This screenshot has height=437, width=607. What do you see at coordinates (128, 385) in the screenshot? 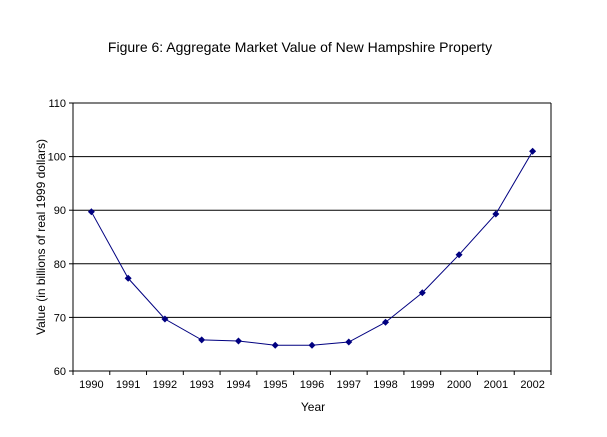
I see `x-tick-label: 1991` at bounding box center [128, 385].